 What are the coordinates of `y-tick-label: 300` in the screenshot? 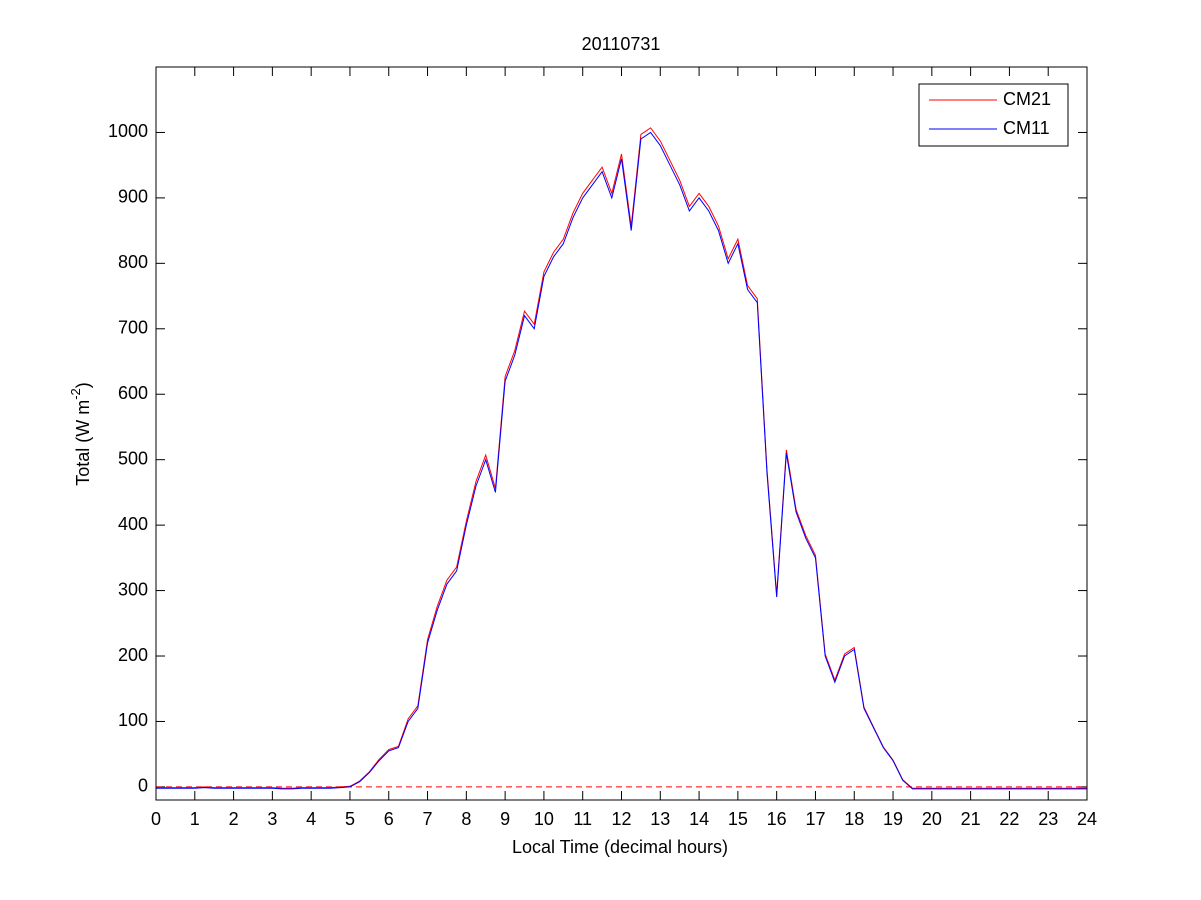 It's located at (133, 589).